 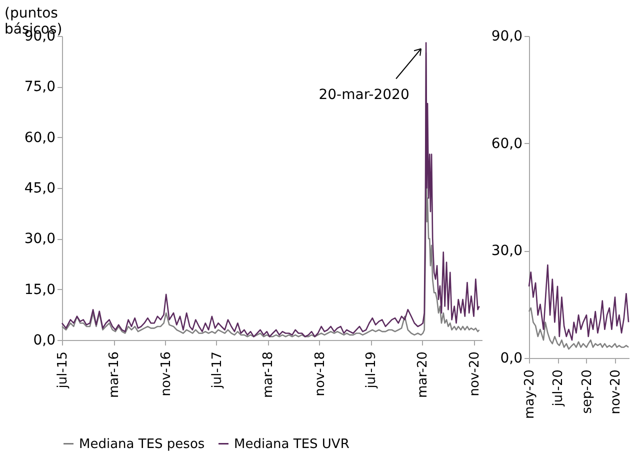 What do you see at coordinates (217, 371) in the screenshot?
I see `x-tick-label: jul-17` at bounding box center [217, 371].